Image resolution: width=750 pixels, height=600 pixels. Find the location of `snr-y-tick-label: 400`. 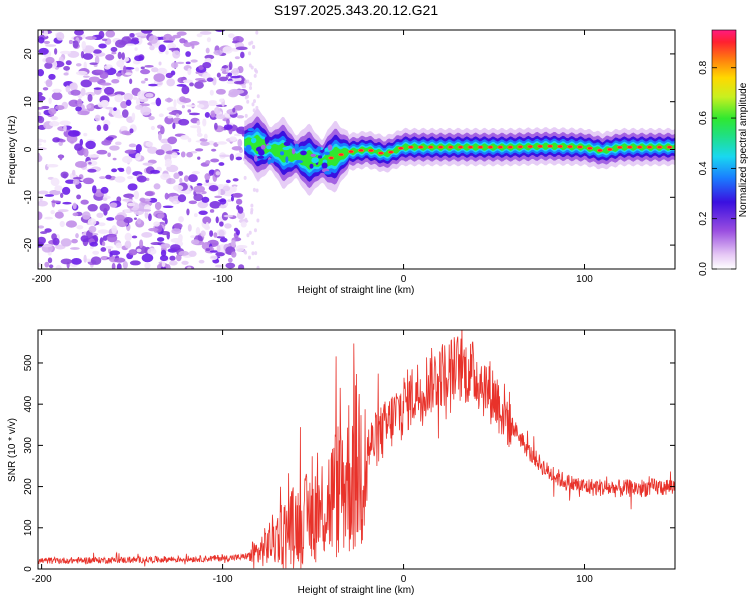

snr-y-tick-label: 400 is located at coordinates (28, 403).